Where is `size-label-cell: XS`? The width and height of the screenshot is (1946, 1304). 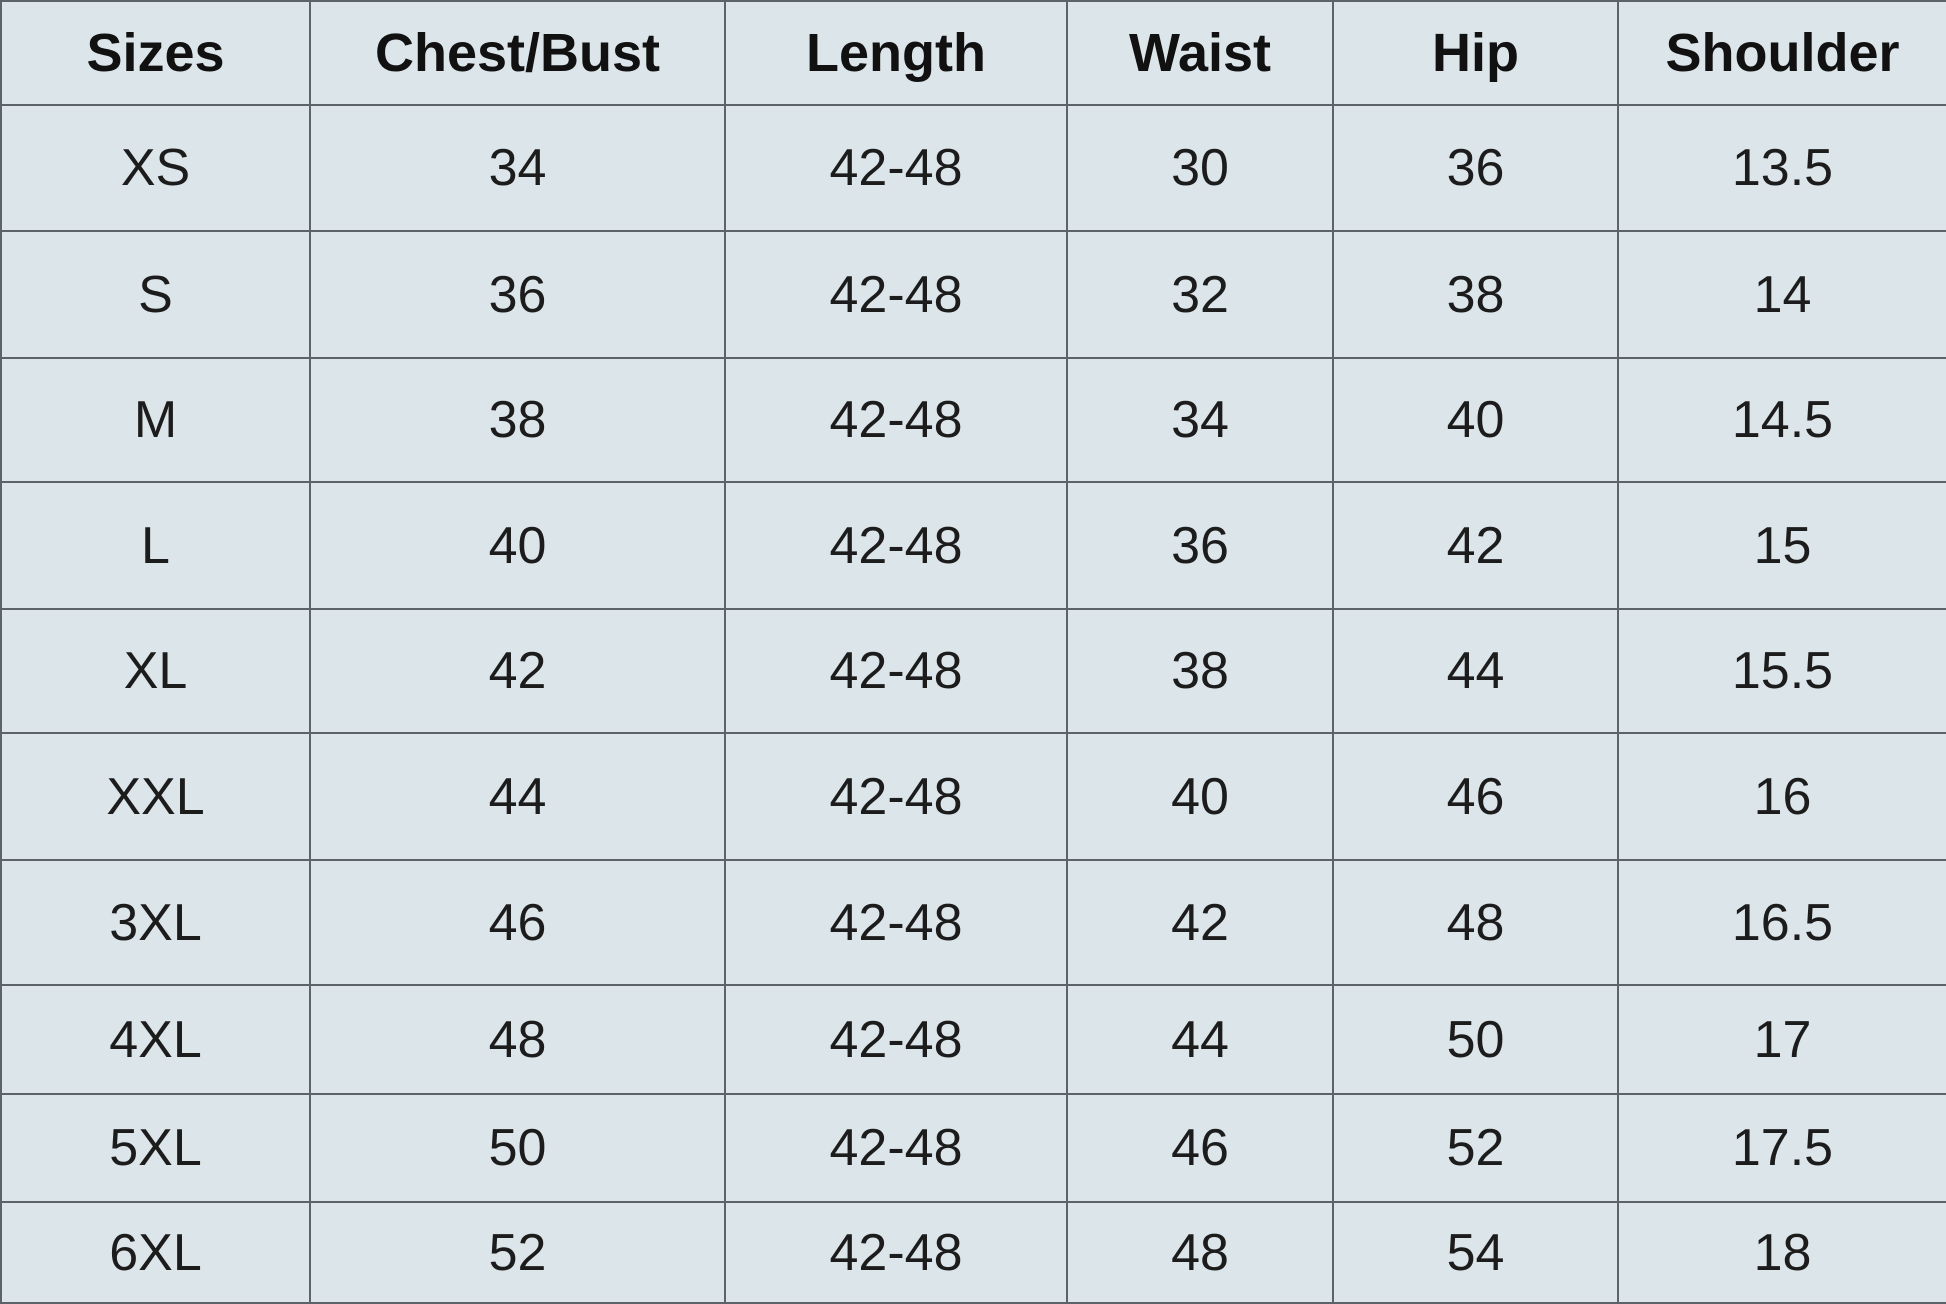
size-label-cell: XS is located at coordinates (155, 168).